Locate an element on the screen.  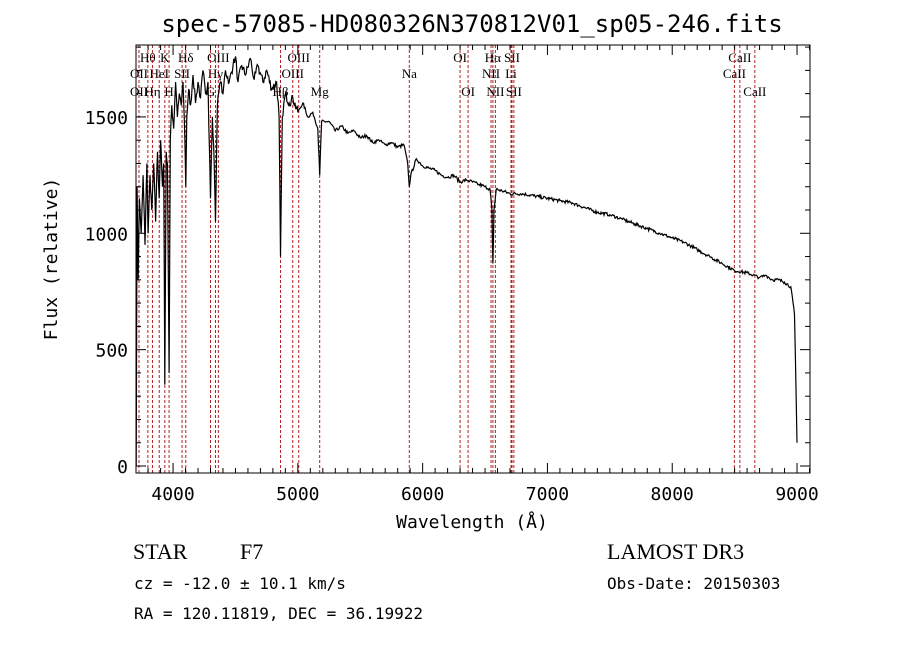
line-marker-label: Hη is located at coordinates (152, 91).